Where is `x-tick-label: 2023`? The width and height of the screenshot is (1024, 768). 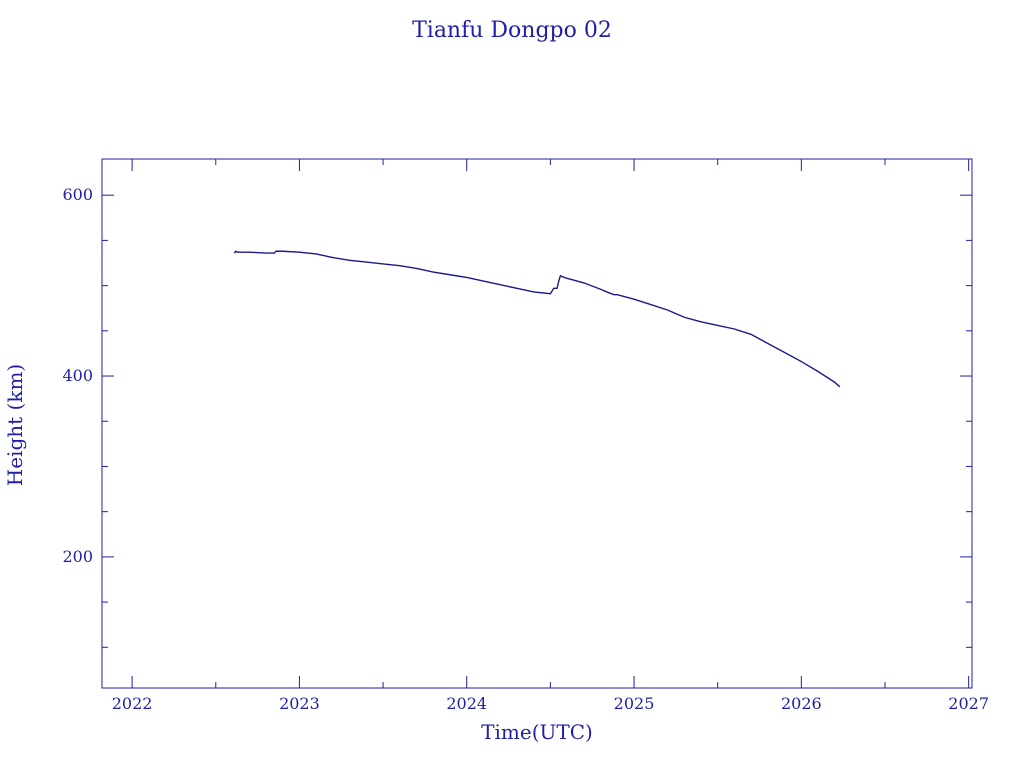 x-tick-label: 2023 is located at coordinates (299, 703).